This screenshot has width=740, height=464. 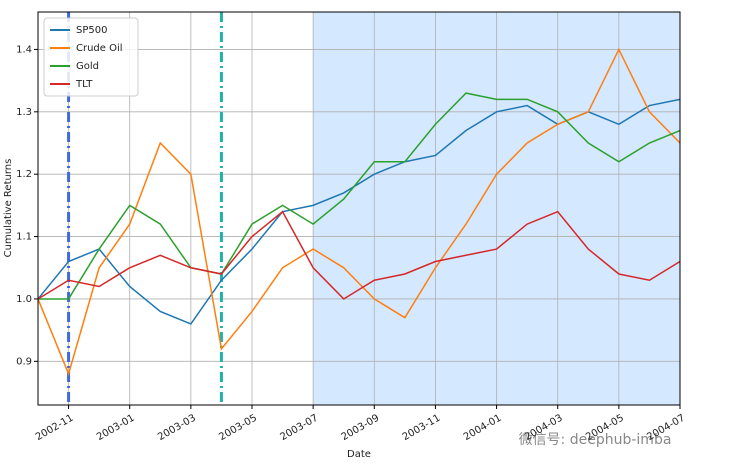 What do you see at coordinates (55, 428) in the screenshot?
I see `x-tick-label: 2002-11` at bounding box center [55, 428].